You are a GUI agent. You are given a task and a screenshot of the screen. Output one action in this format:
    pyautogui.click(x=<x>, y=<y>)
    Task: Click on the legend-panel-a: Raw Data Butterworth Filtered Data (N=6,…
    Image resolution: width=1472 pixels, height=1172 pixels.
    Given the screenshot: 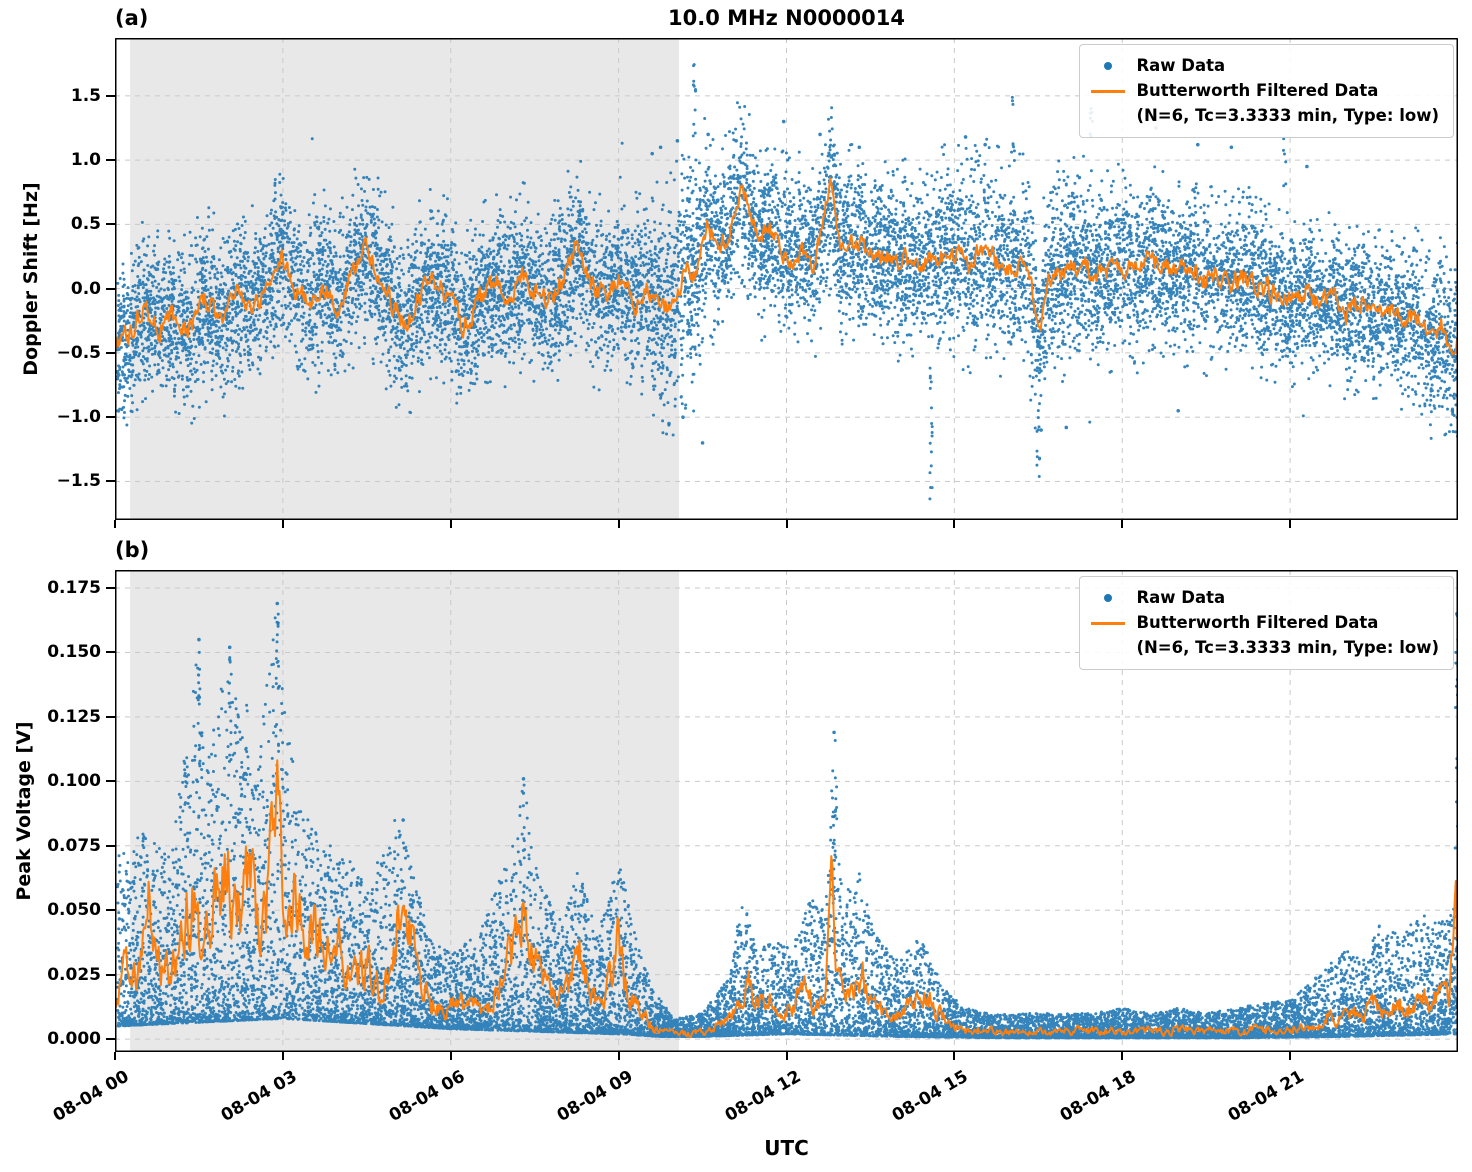 What is the action you would take?
    pyautogui.click(x=1266, y=91)
    